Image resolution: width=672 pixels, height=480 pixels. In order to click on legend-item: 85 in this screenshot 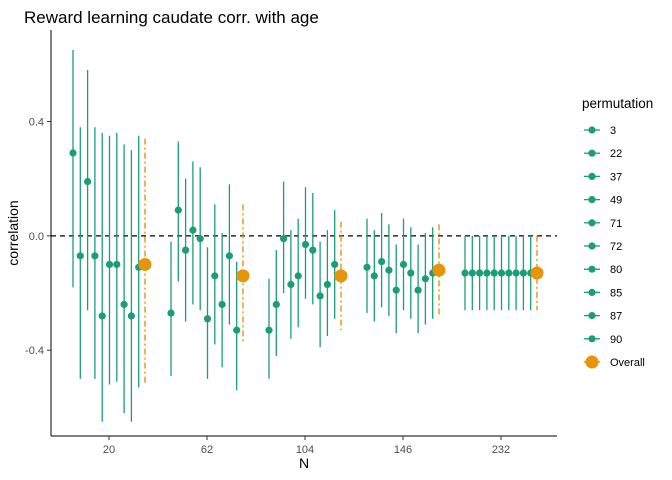, I will do `click(603, 293)`.